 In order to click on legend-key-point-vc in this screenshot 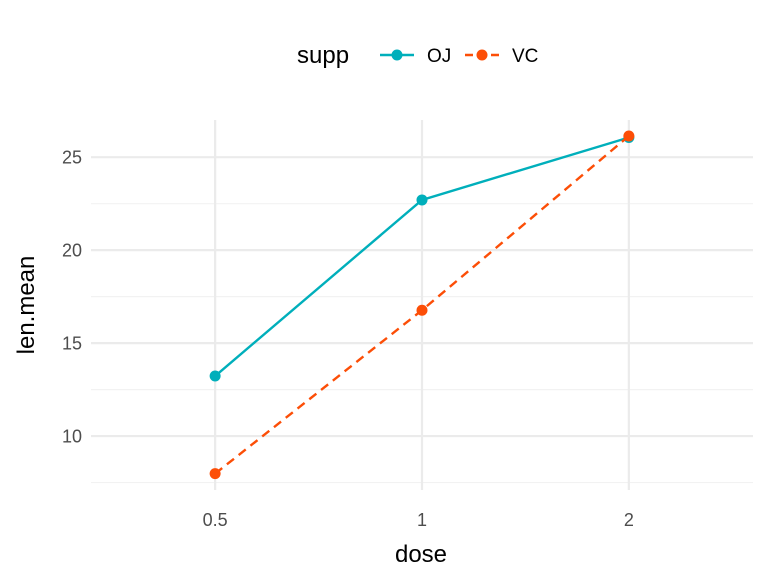, I will do `click(482, 55)`.